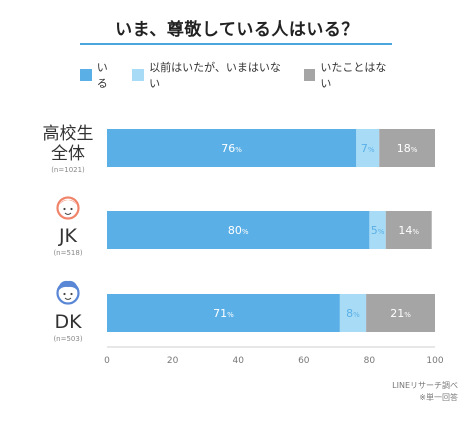 This screenshot has height=424, width=474. What do you see at coordinates (68, 134) in the screenshot?
I see `category-label: 高校生` at bounding box center [68, 134].